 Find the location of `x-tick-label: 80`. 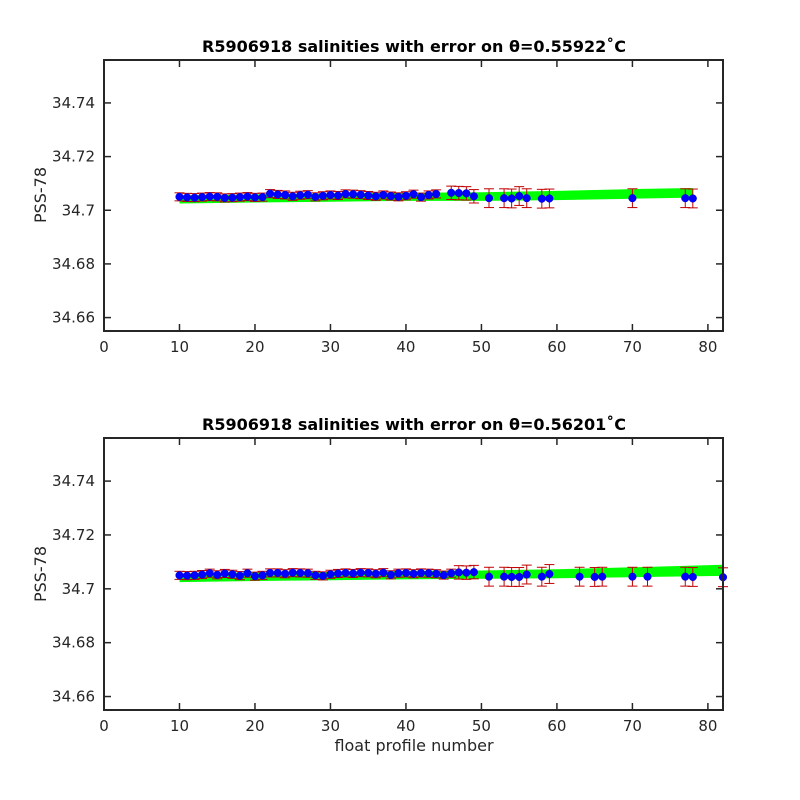

x-tick-label: 80 is located at coordinates (707, 726).